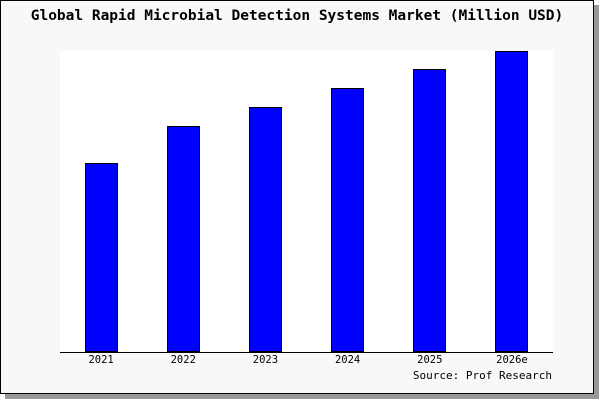 The width and height of the screenshot is (600, 400). What do you see at coordinates (265, 360) in the screenshot?
I see `x-tick-2023: 2023` at bounding box center [265, 360].